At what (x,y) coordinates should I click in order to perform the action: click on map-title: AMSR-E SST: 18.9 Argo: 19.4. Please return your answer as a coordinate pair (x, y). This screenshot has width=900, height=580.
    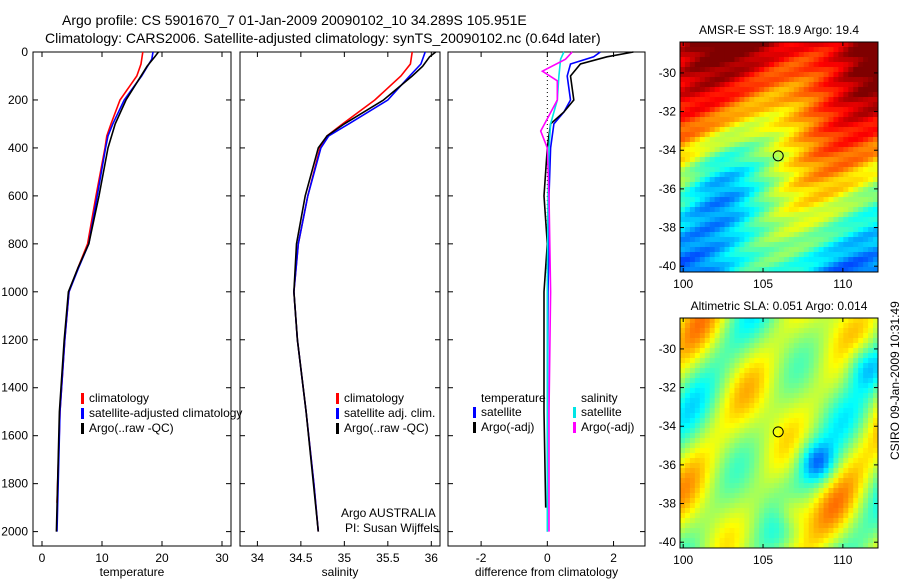
    Looking at the image, I should click on (779, 30).